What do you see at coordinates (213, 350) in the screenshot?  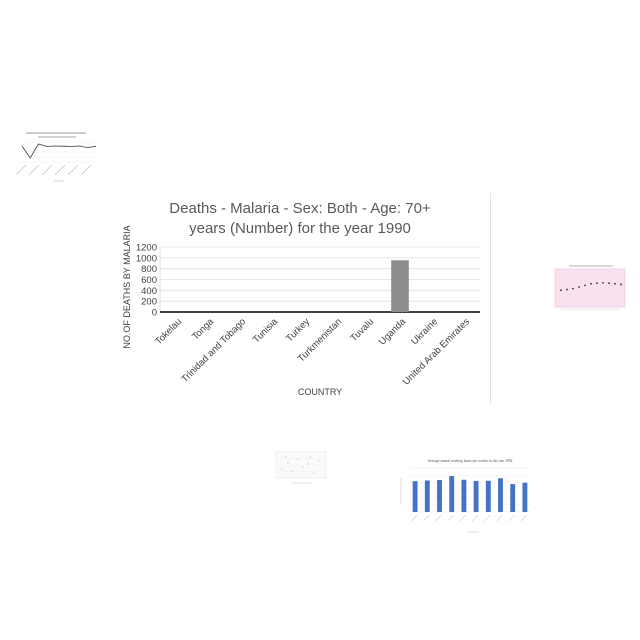 I see `x-tick-label: Trinidad and Tobago` at bounding box center [213, 350].